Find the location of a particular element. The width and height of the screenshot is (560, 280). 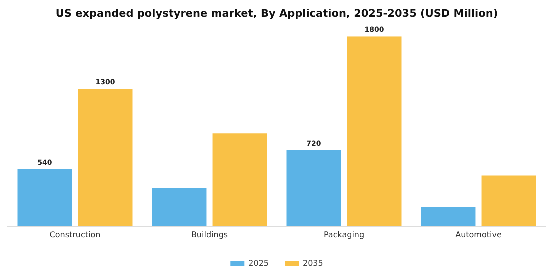

x-tick-label: Packaging is located at coordinates (344, 235).